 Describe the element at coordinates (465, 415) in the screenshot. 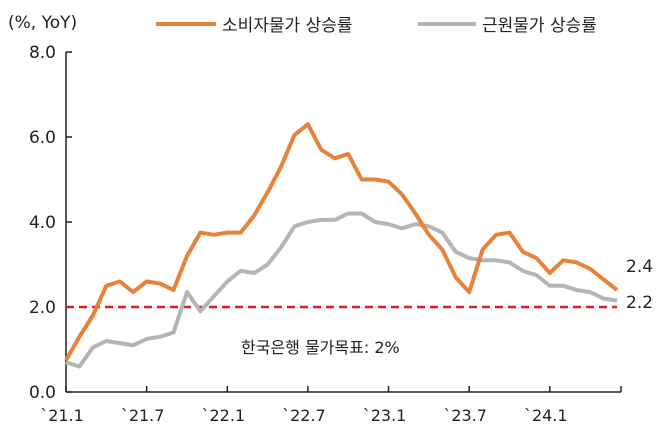

I see `x-tick-label: `23.7` at that location.